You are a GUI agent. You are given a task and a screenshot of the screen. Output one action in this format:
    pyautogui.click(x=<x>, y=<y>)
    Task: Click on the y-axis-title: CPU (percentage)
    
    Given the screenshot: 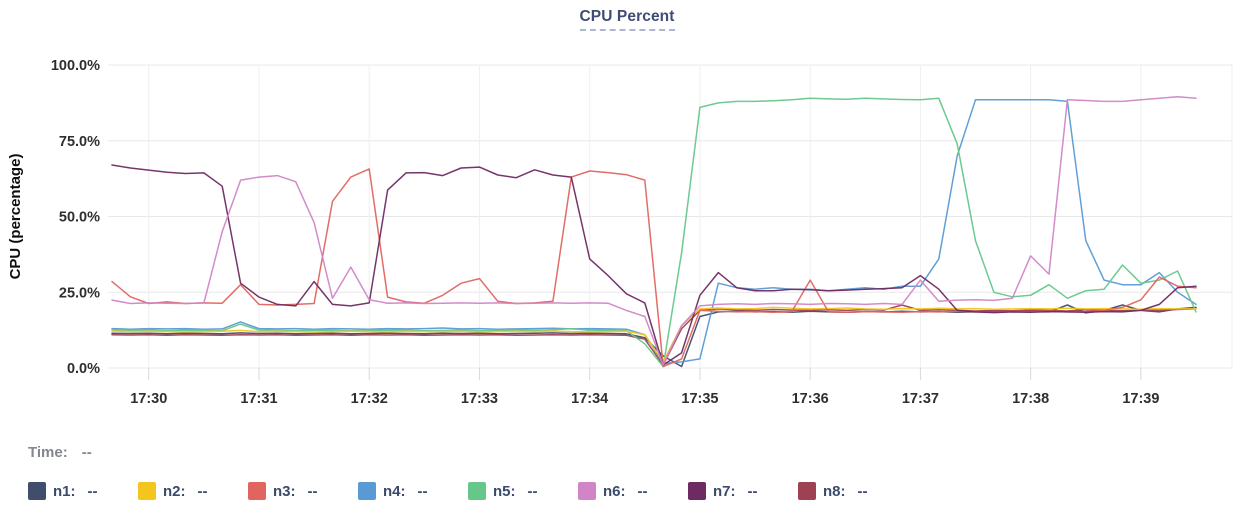 What is the action you would take?
    pyautogui.click(x=15, y=217)
    